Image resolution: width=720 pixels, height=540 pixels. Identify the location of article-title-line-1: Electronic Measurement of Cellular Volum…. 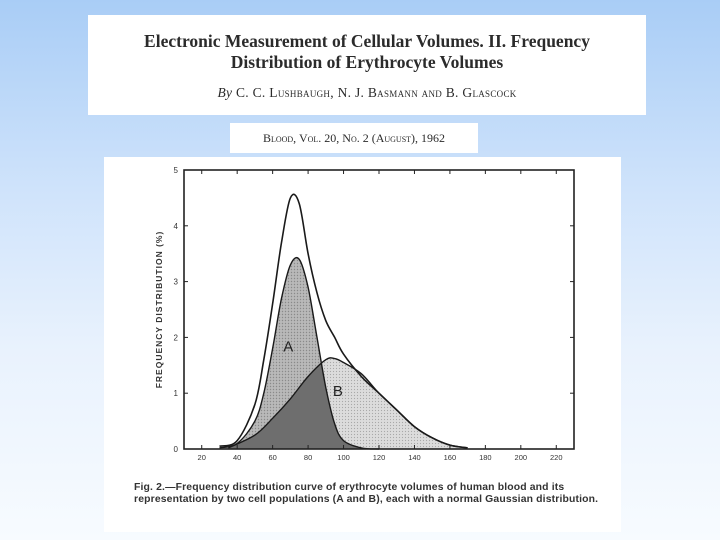
(367, 41).